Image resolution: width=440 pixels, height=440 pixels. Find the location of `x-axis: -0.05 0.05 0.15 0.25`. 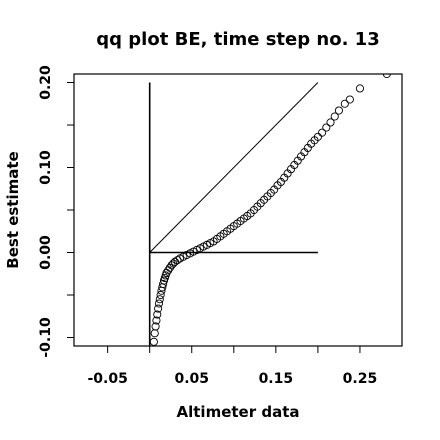

x-axis: -0.05 0.05 0.15 0.25 is located at coordinates (232, 366).